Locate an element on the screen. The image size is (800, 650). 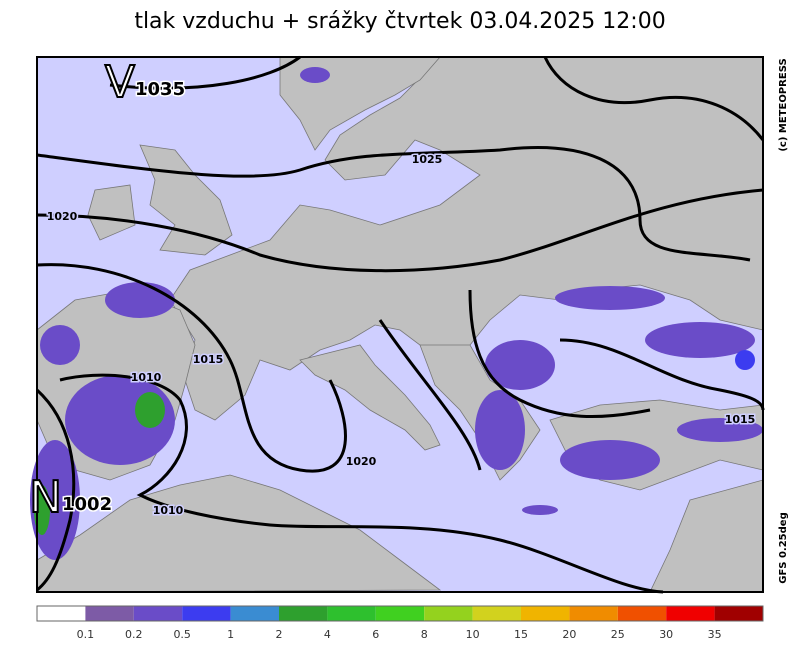
copyright: (c) METEOPRESS is located at coordinates (783, 104).